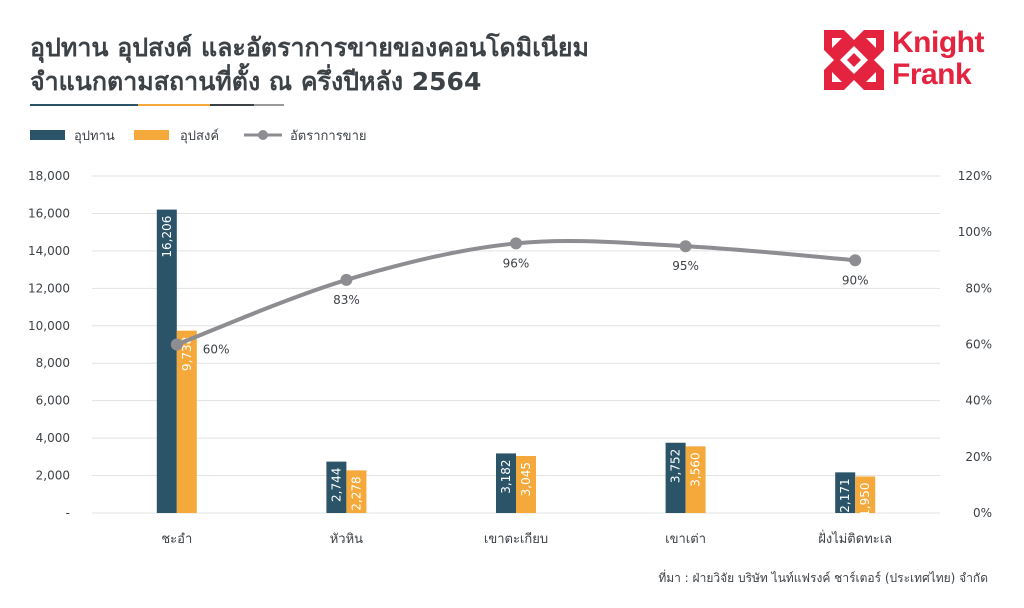  What do you see at coordinates (94, 136) in the screenshot?
I see `legend-label-supply: อุปทาน` at bounding box center [94, 136].